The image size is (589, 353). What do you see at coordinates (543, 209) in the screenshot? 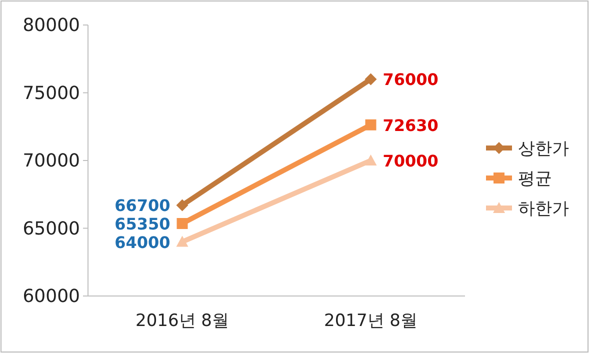
I see `legend-label: 하한가` at bounding box center [543, 209].